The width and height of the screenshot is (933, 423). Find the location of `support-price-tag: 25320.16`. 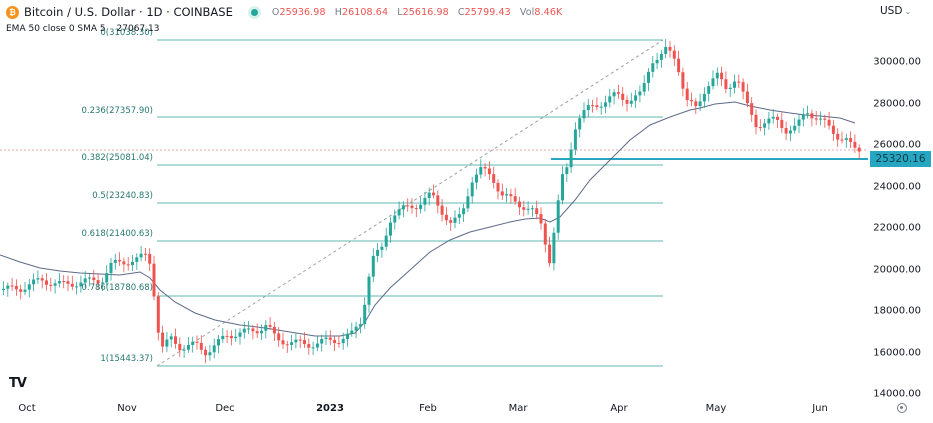

support-price-tag: 25320.16 is located at coordinates (900, 159).